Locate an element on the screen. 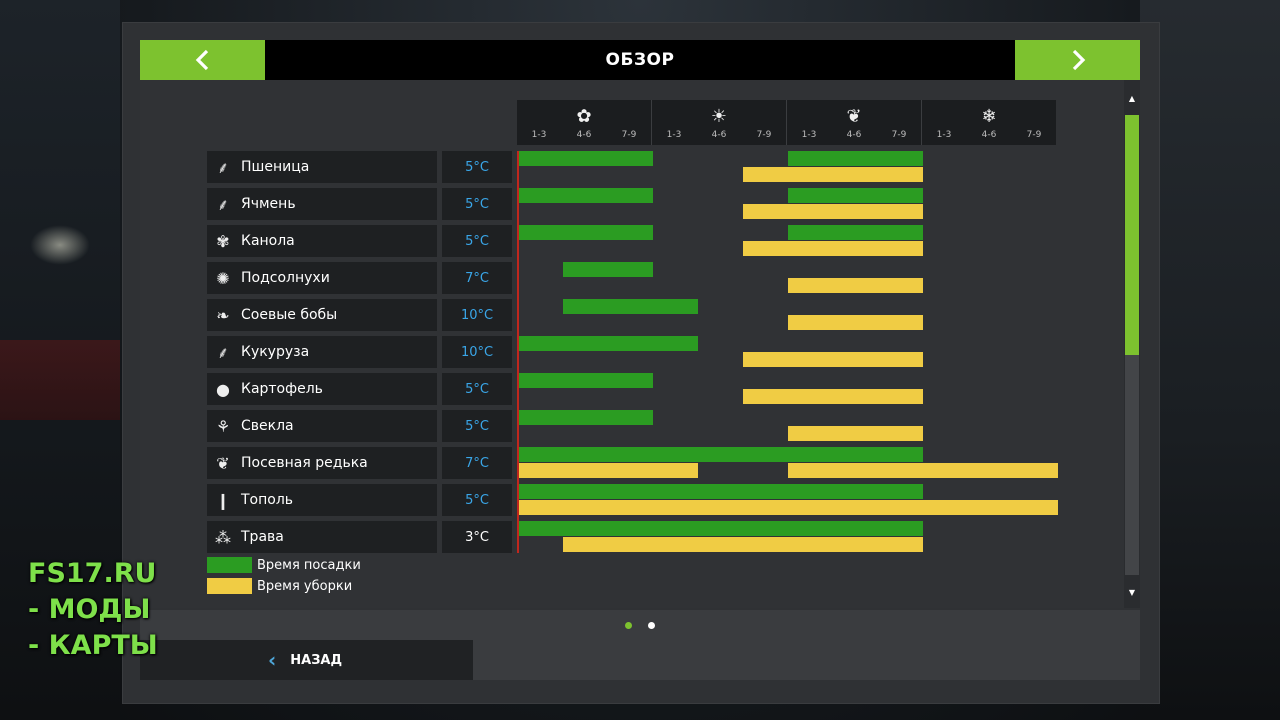  oilseed-radish-icon: ❦ is located at coordinates (223, 463).